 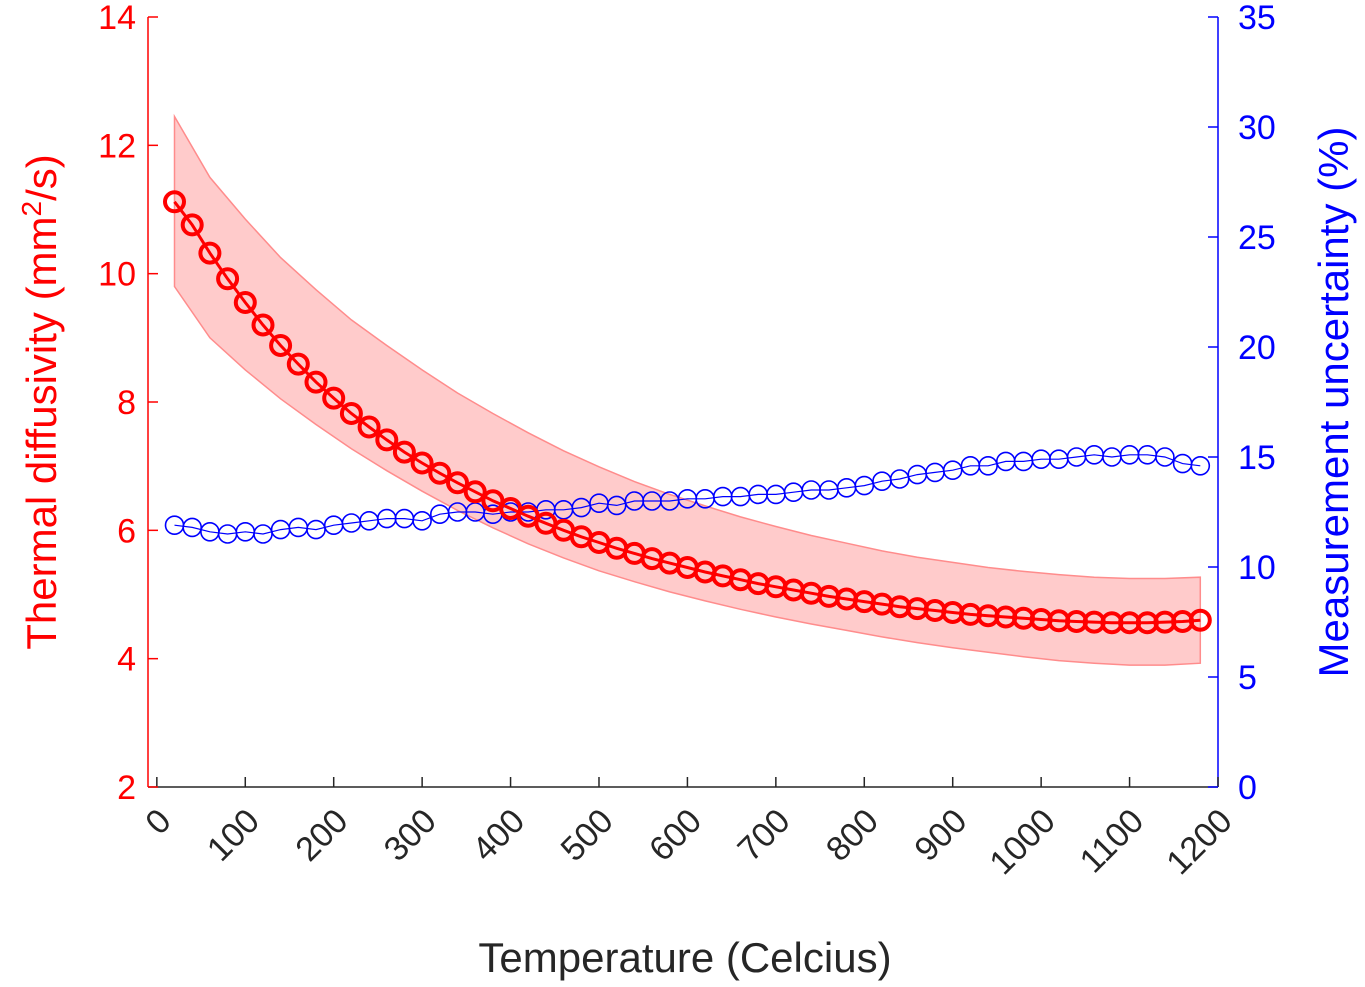 What do you see at coordinates (852, 835) in the screenshot?
I see `x-tick-label: 800` at bounding box center [852, 835].